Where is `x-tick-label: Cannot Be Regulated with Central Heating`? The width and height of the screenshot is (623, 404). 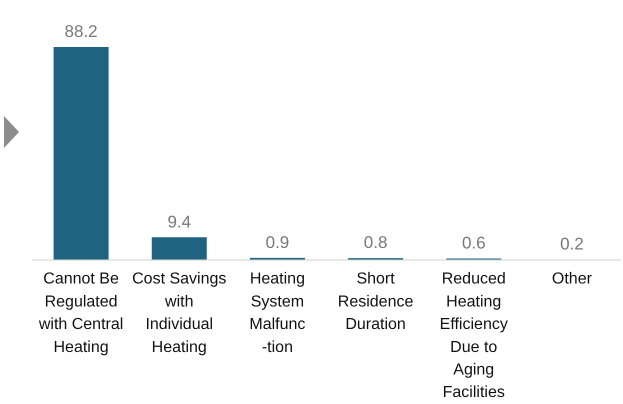 x-tick-label: Cannot Be Regulated with Central Heating is located at coordinates (81, 313).